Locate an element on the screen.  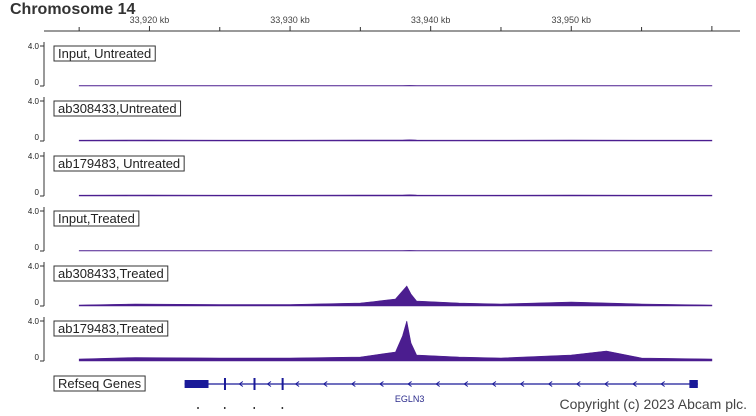
track-label: Input, Untreated is located at coordinates (104, 53).